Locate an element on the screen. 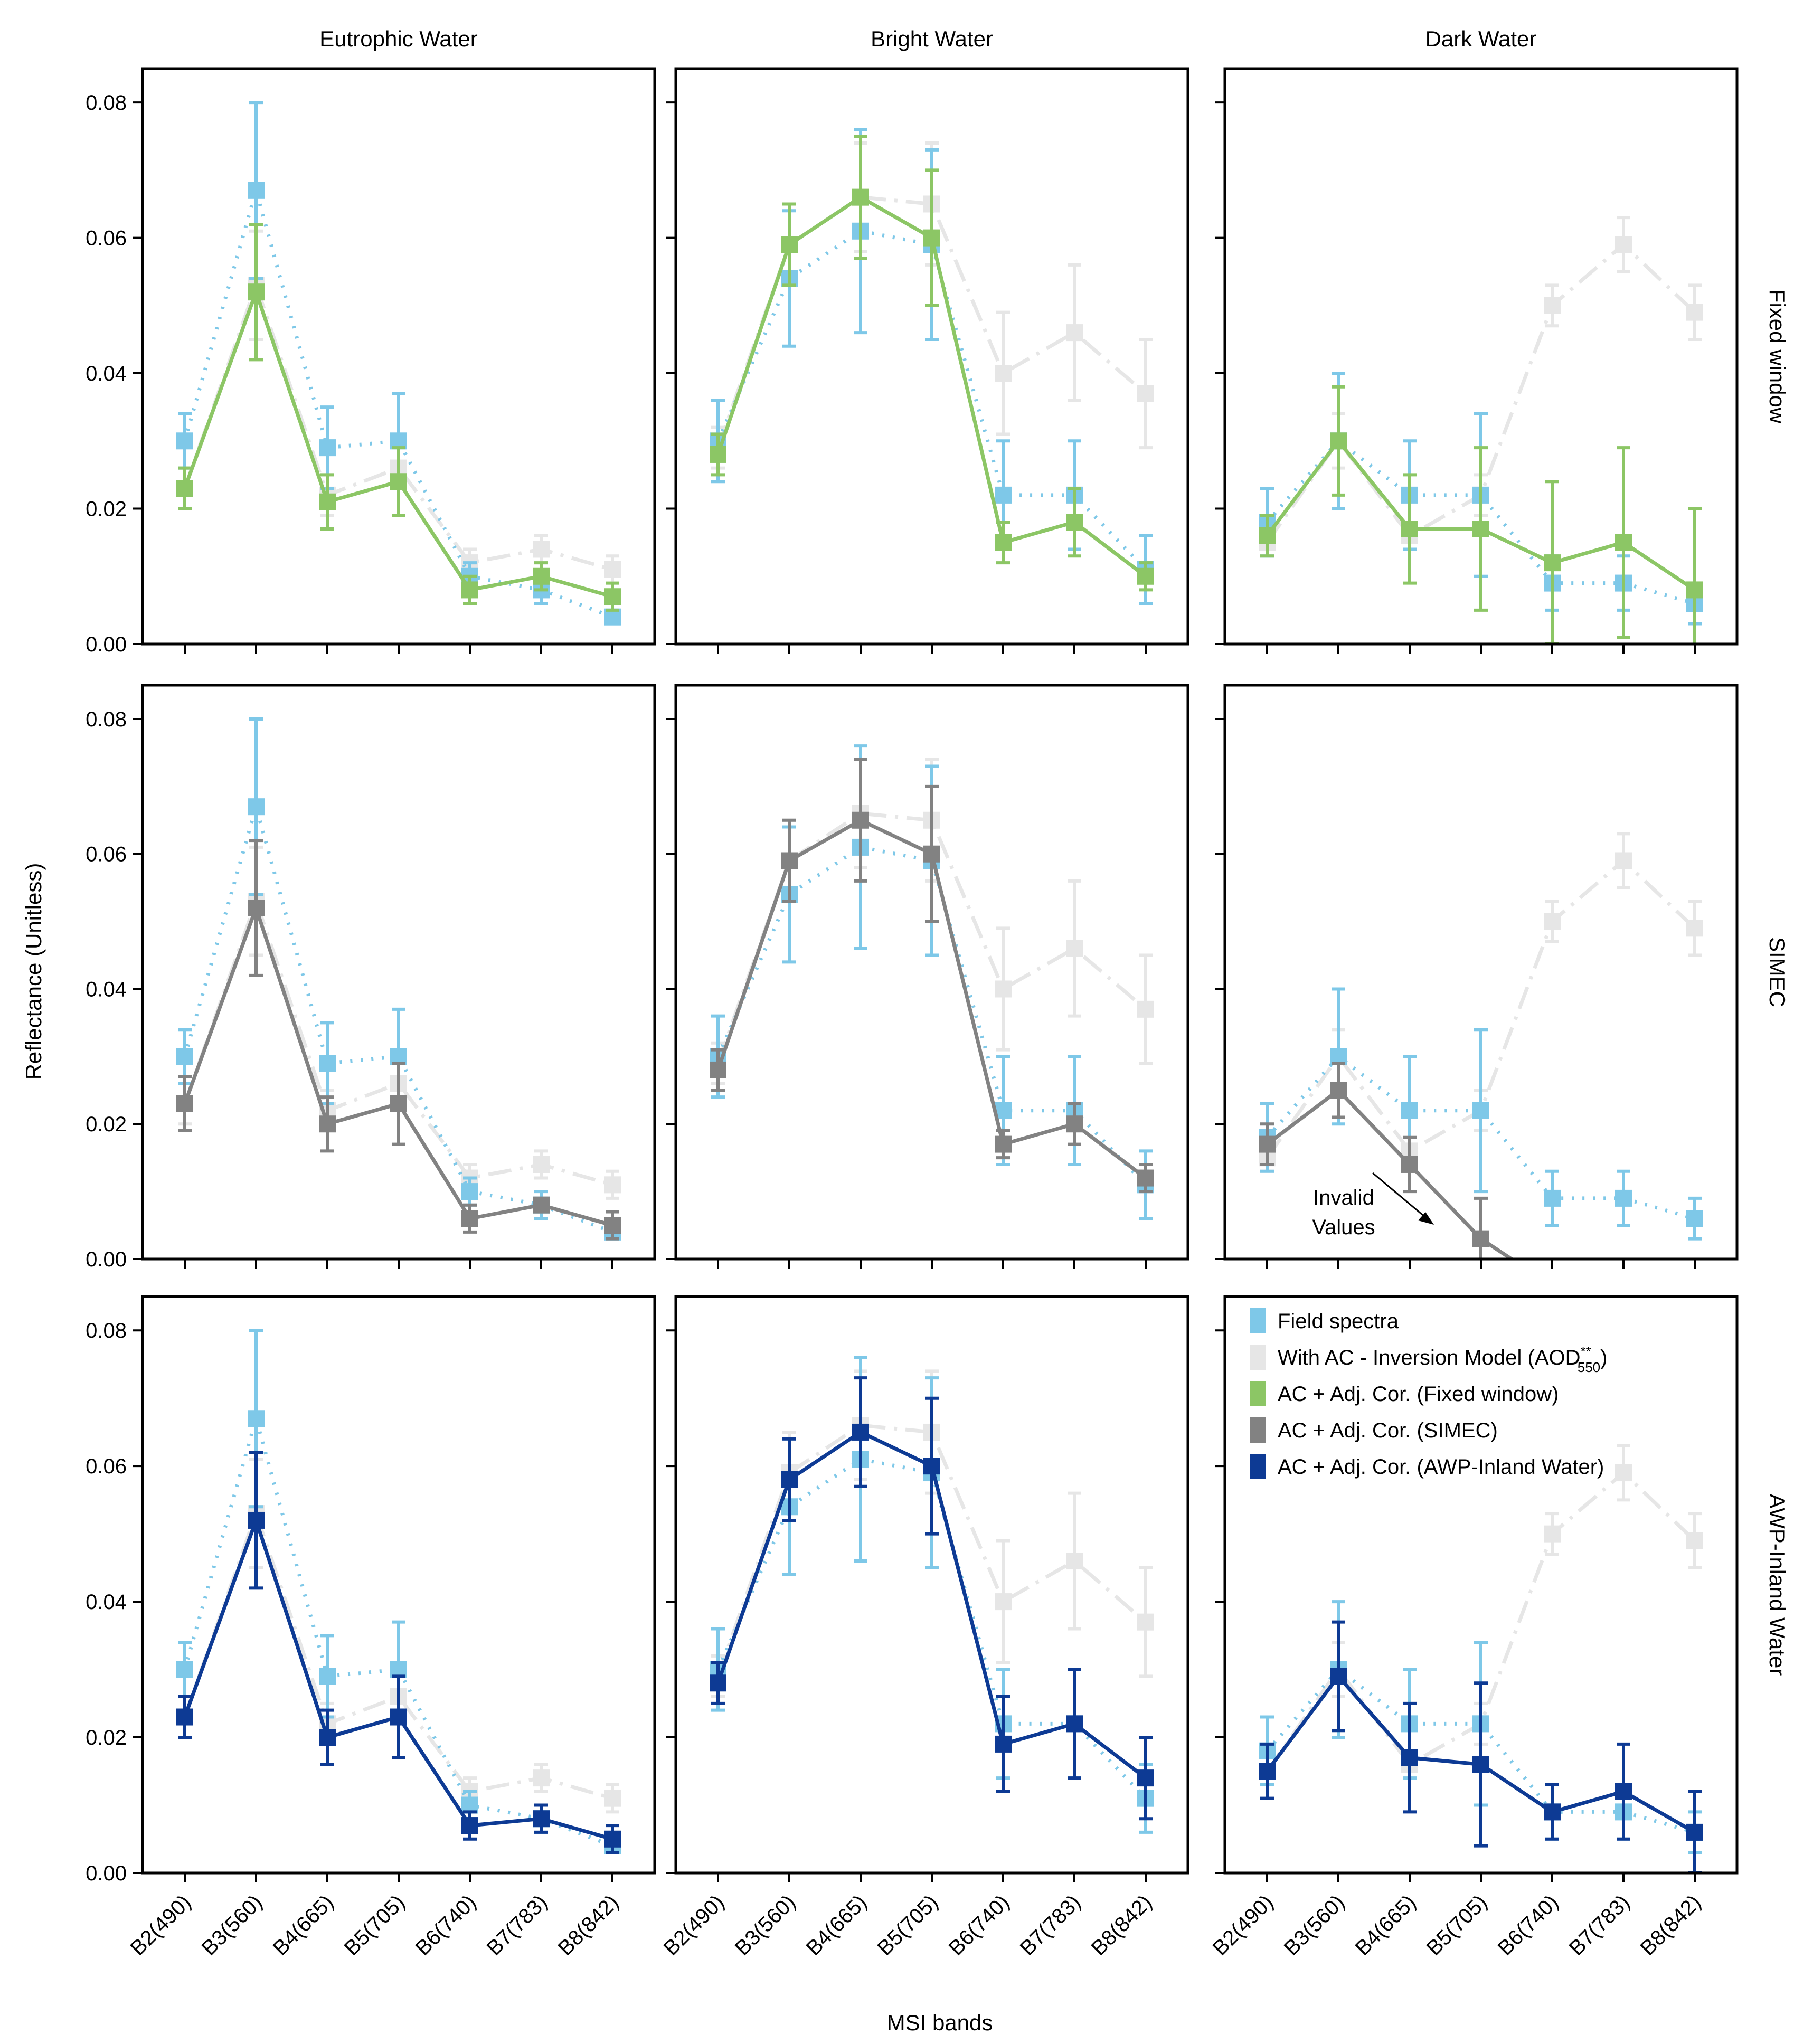 This screenshot has width=1813, height=2044. row-title-simec: SIMEC is located at coordinates (1777, 972).